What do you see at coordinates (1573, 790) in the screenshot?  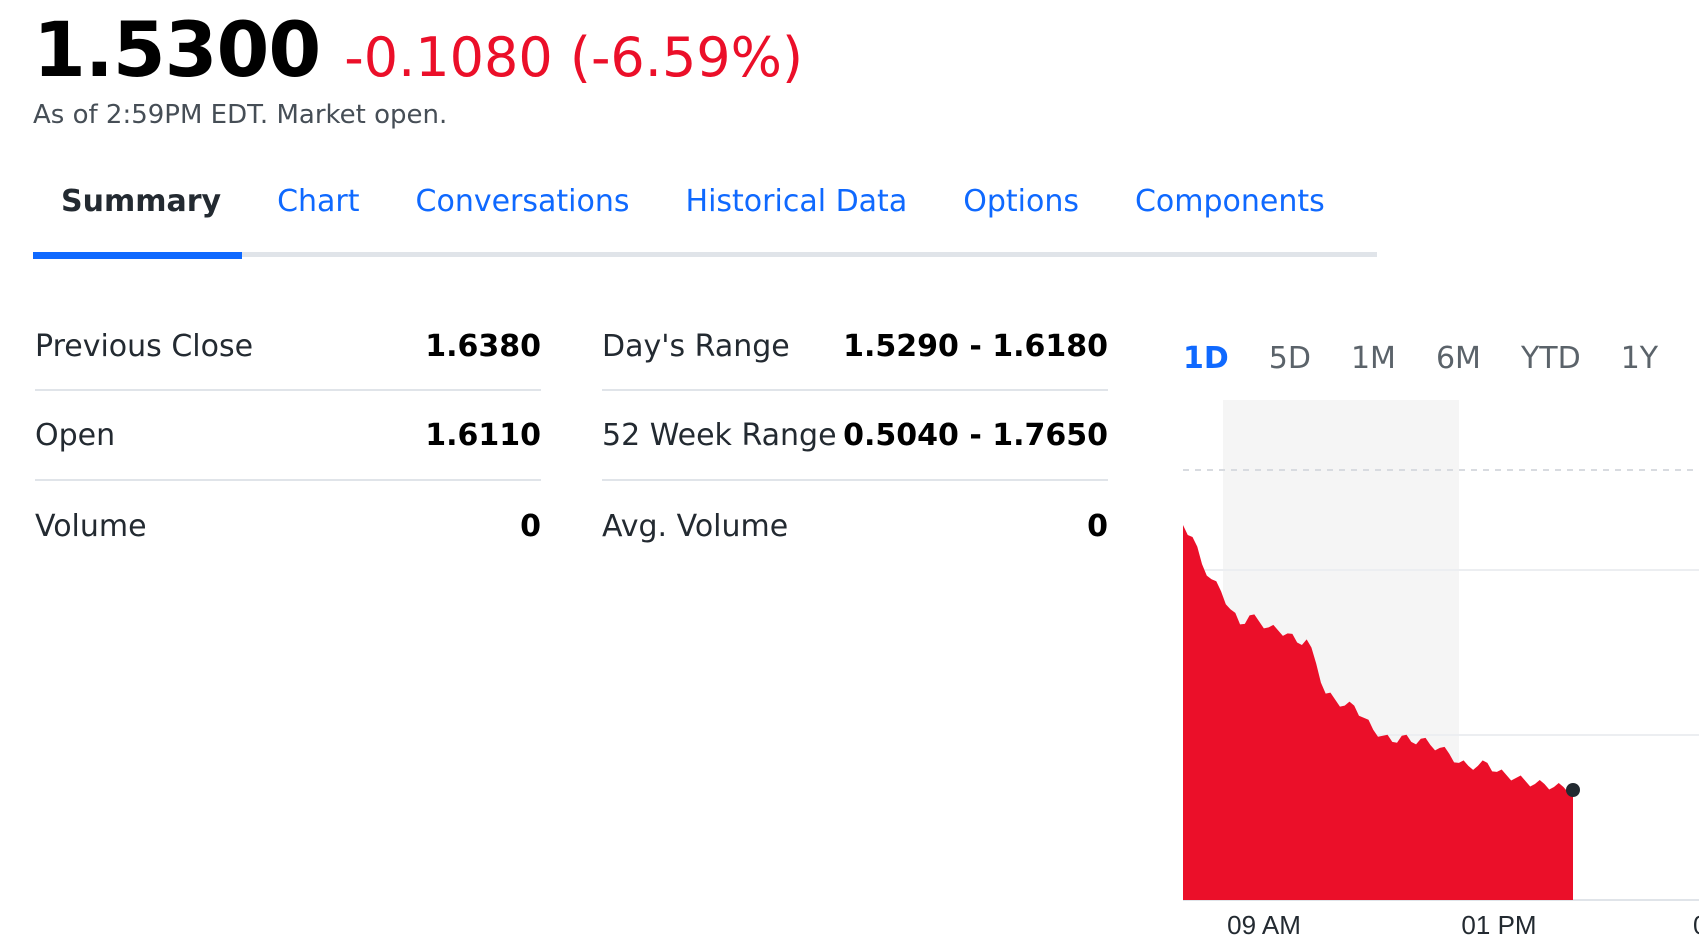 I see `last-price-dot` at bounding box center [1573, 790].